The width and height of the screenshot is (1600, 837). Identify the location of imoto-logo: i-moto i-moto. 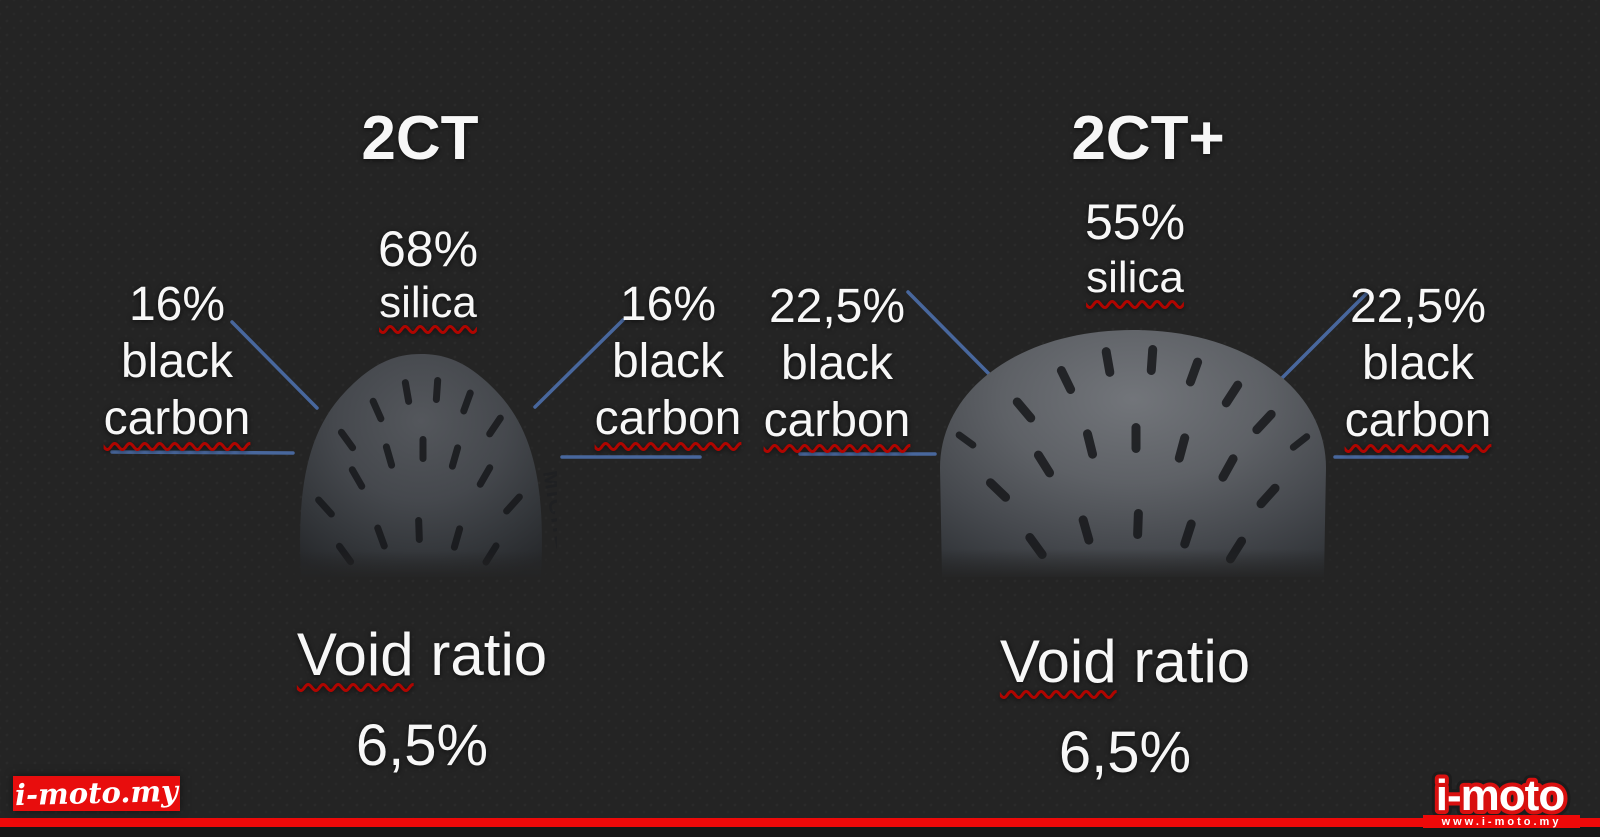
(1501, 796).